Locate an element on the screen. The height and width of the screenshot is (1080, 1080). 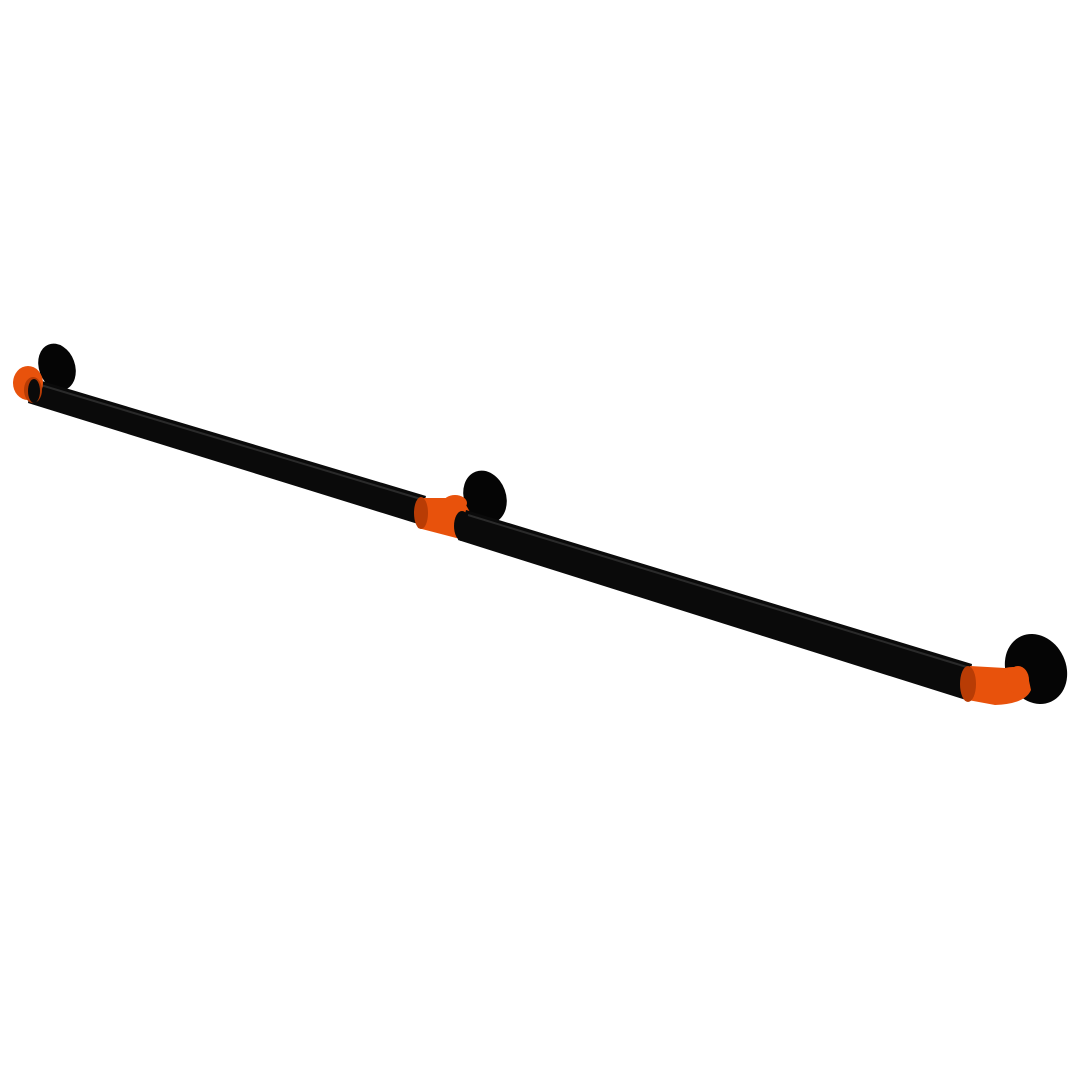
right-pipe is located at coordinates (715, 605).